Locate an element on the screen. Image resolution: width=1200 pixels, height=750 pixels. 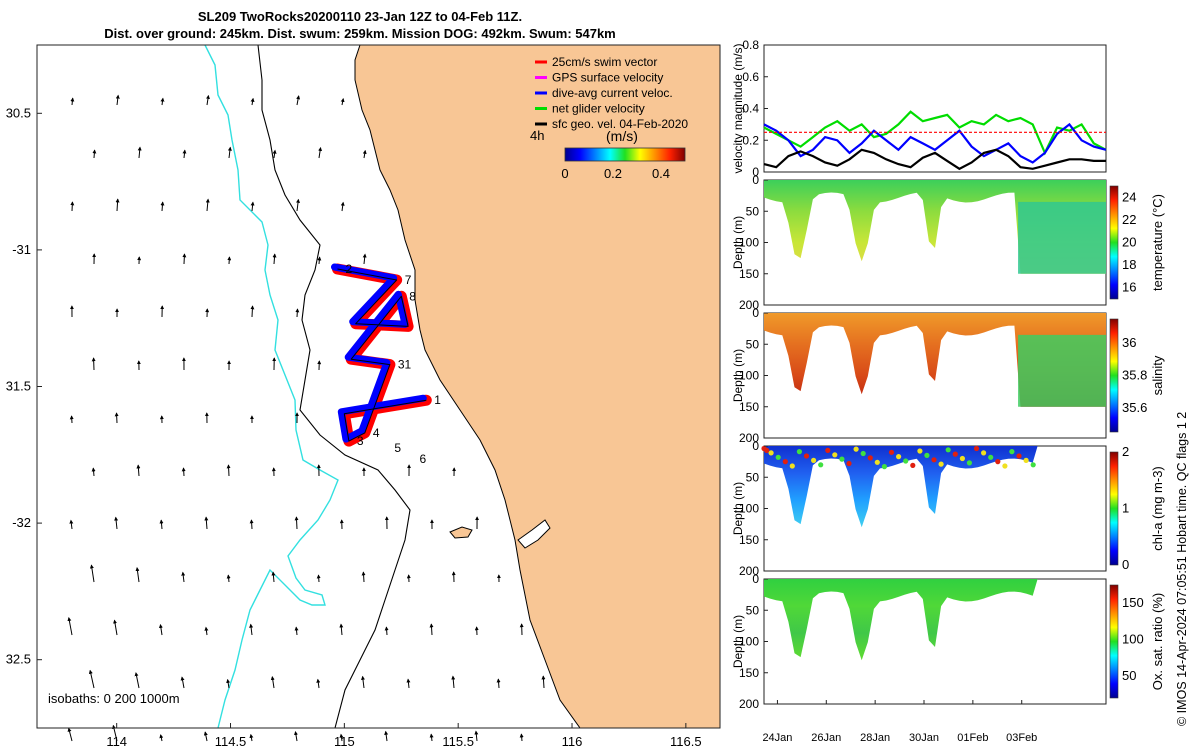
colorbar-tick-label: 0.4 is located at coordinates (661, 173).